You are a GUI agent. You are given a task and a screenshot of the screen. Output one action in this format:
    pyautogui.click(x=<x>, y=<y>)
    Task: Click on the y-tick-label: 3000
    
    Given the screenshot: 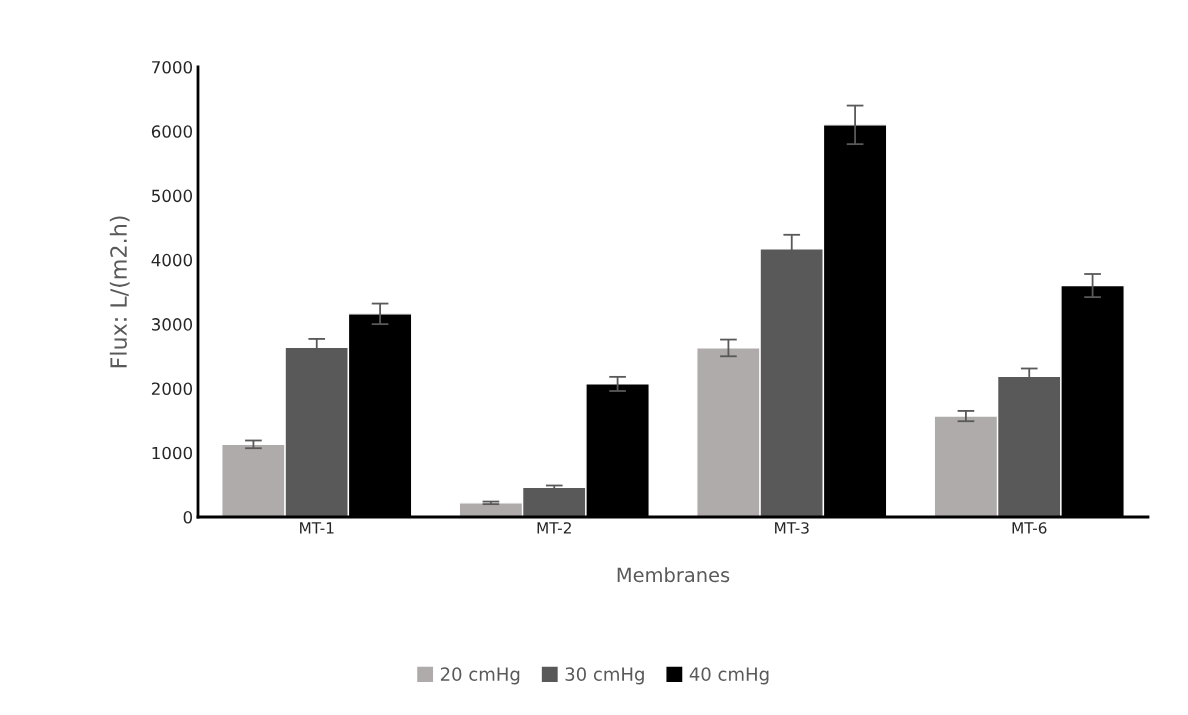 What is the action you would take?
    pyautogui.click(x=172, y=324)
    